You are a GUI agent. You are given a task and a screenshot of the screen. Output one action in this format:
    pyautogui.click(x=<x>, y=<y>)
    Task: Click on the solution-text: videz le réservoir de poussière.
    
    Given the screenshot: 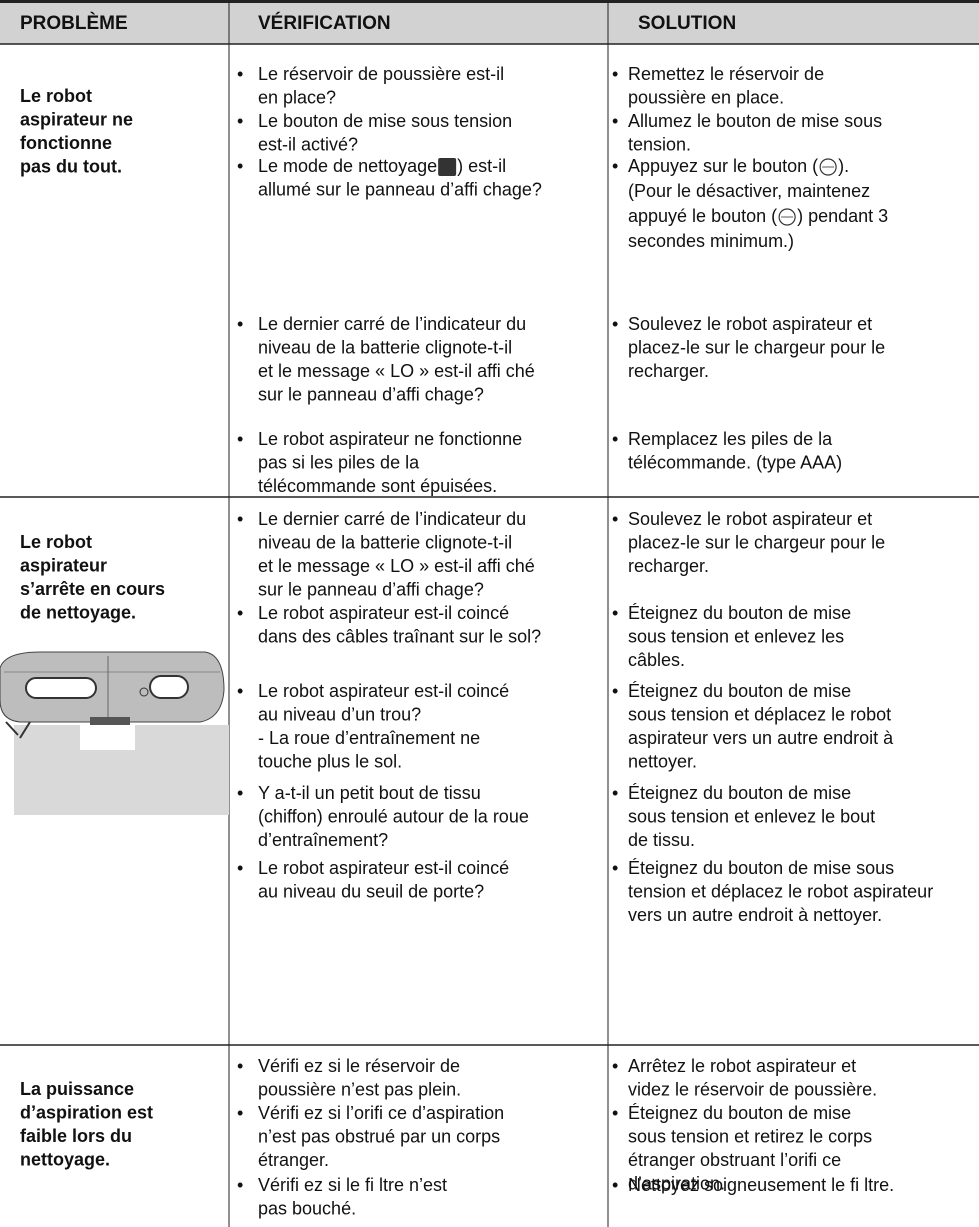 What is the action you would take?
    pyautogui.click(x=752, y=1089)
    